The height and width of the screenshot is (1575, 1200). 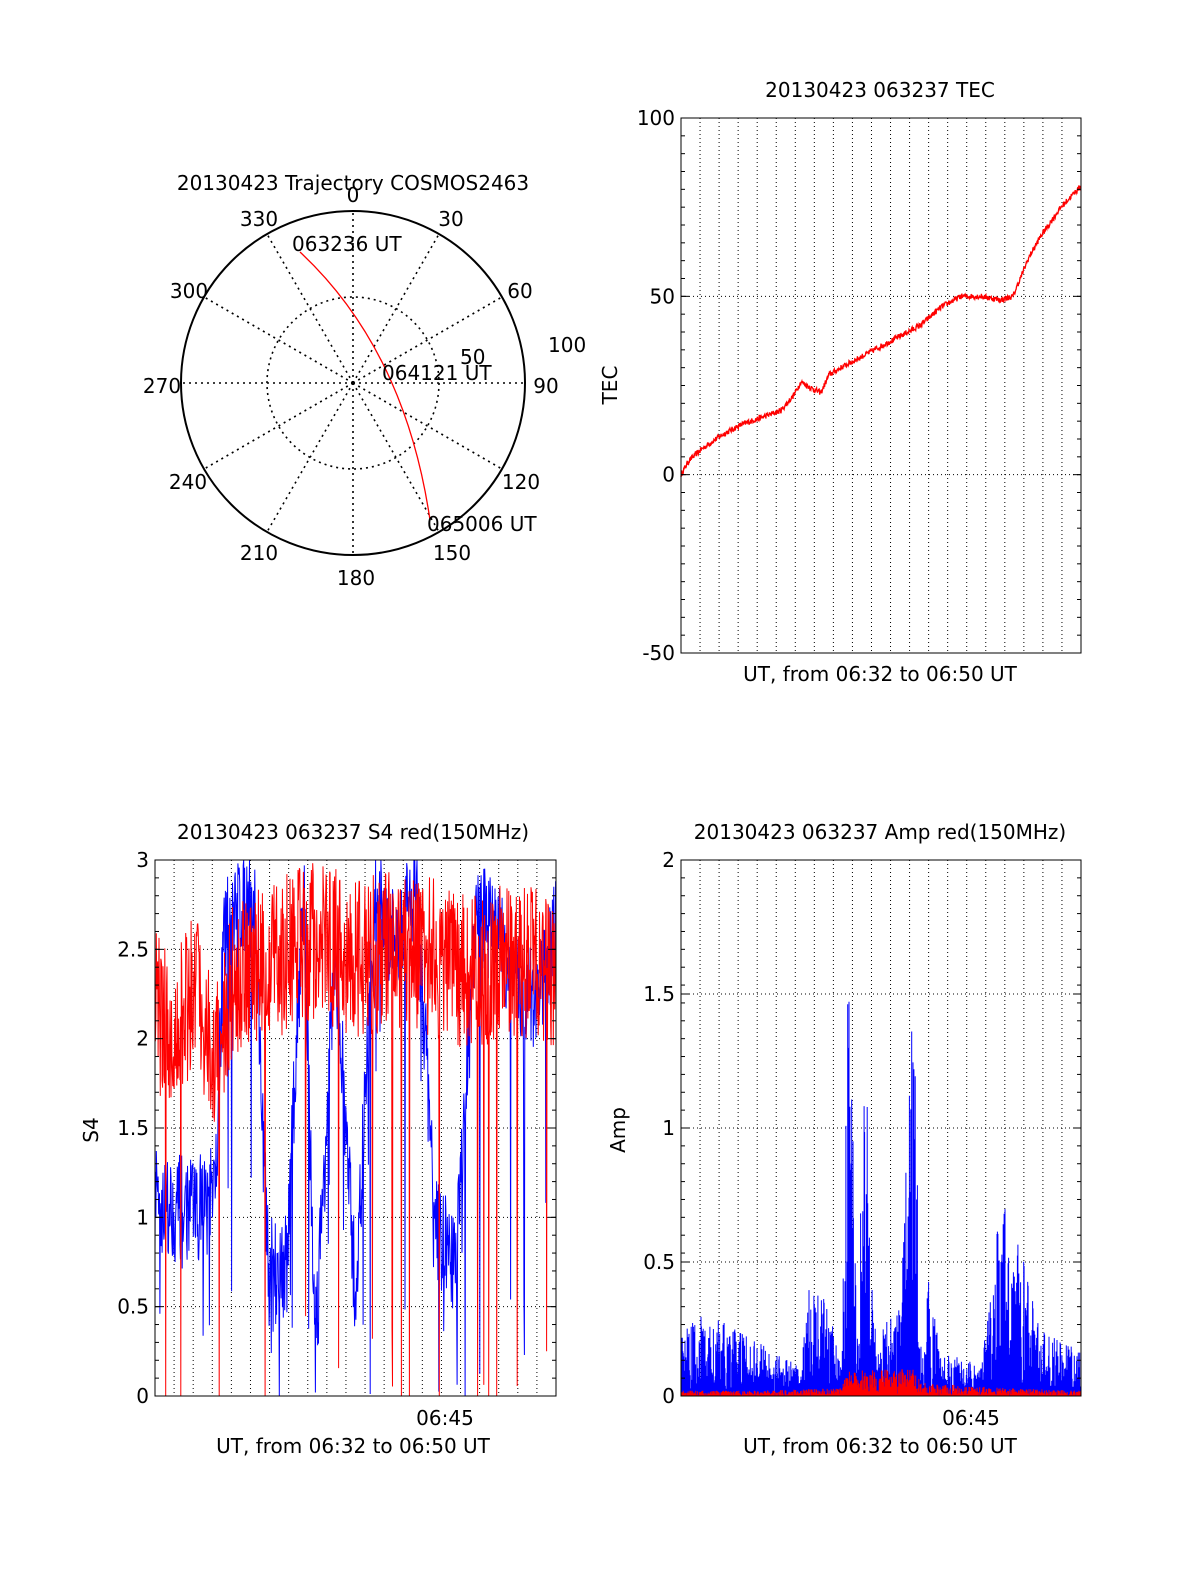 I want to click on s4-y-tick-label: 0, so click(x=142, y=1396).